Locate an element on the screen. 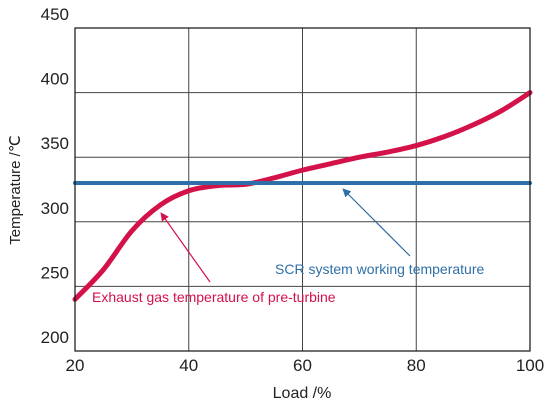 The image size is (550, 410). y-tick-label: 200 is located at coordinates (55, 337).